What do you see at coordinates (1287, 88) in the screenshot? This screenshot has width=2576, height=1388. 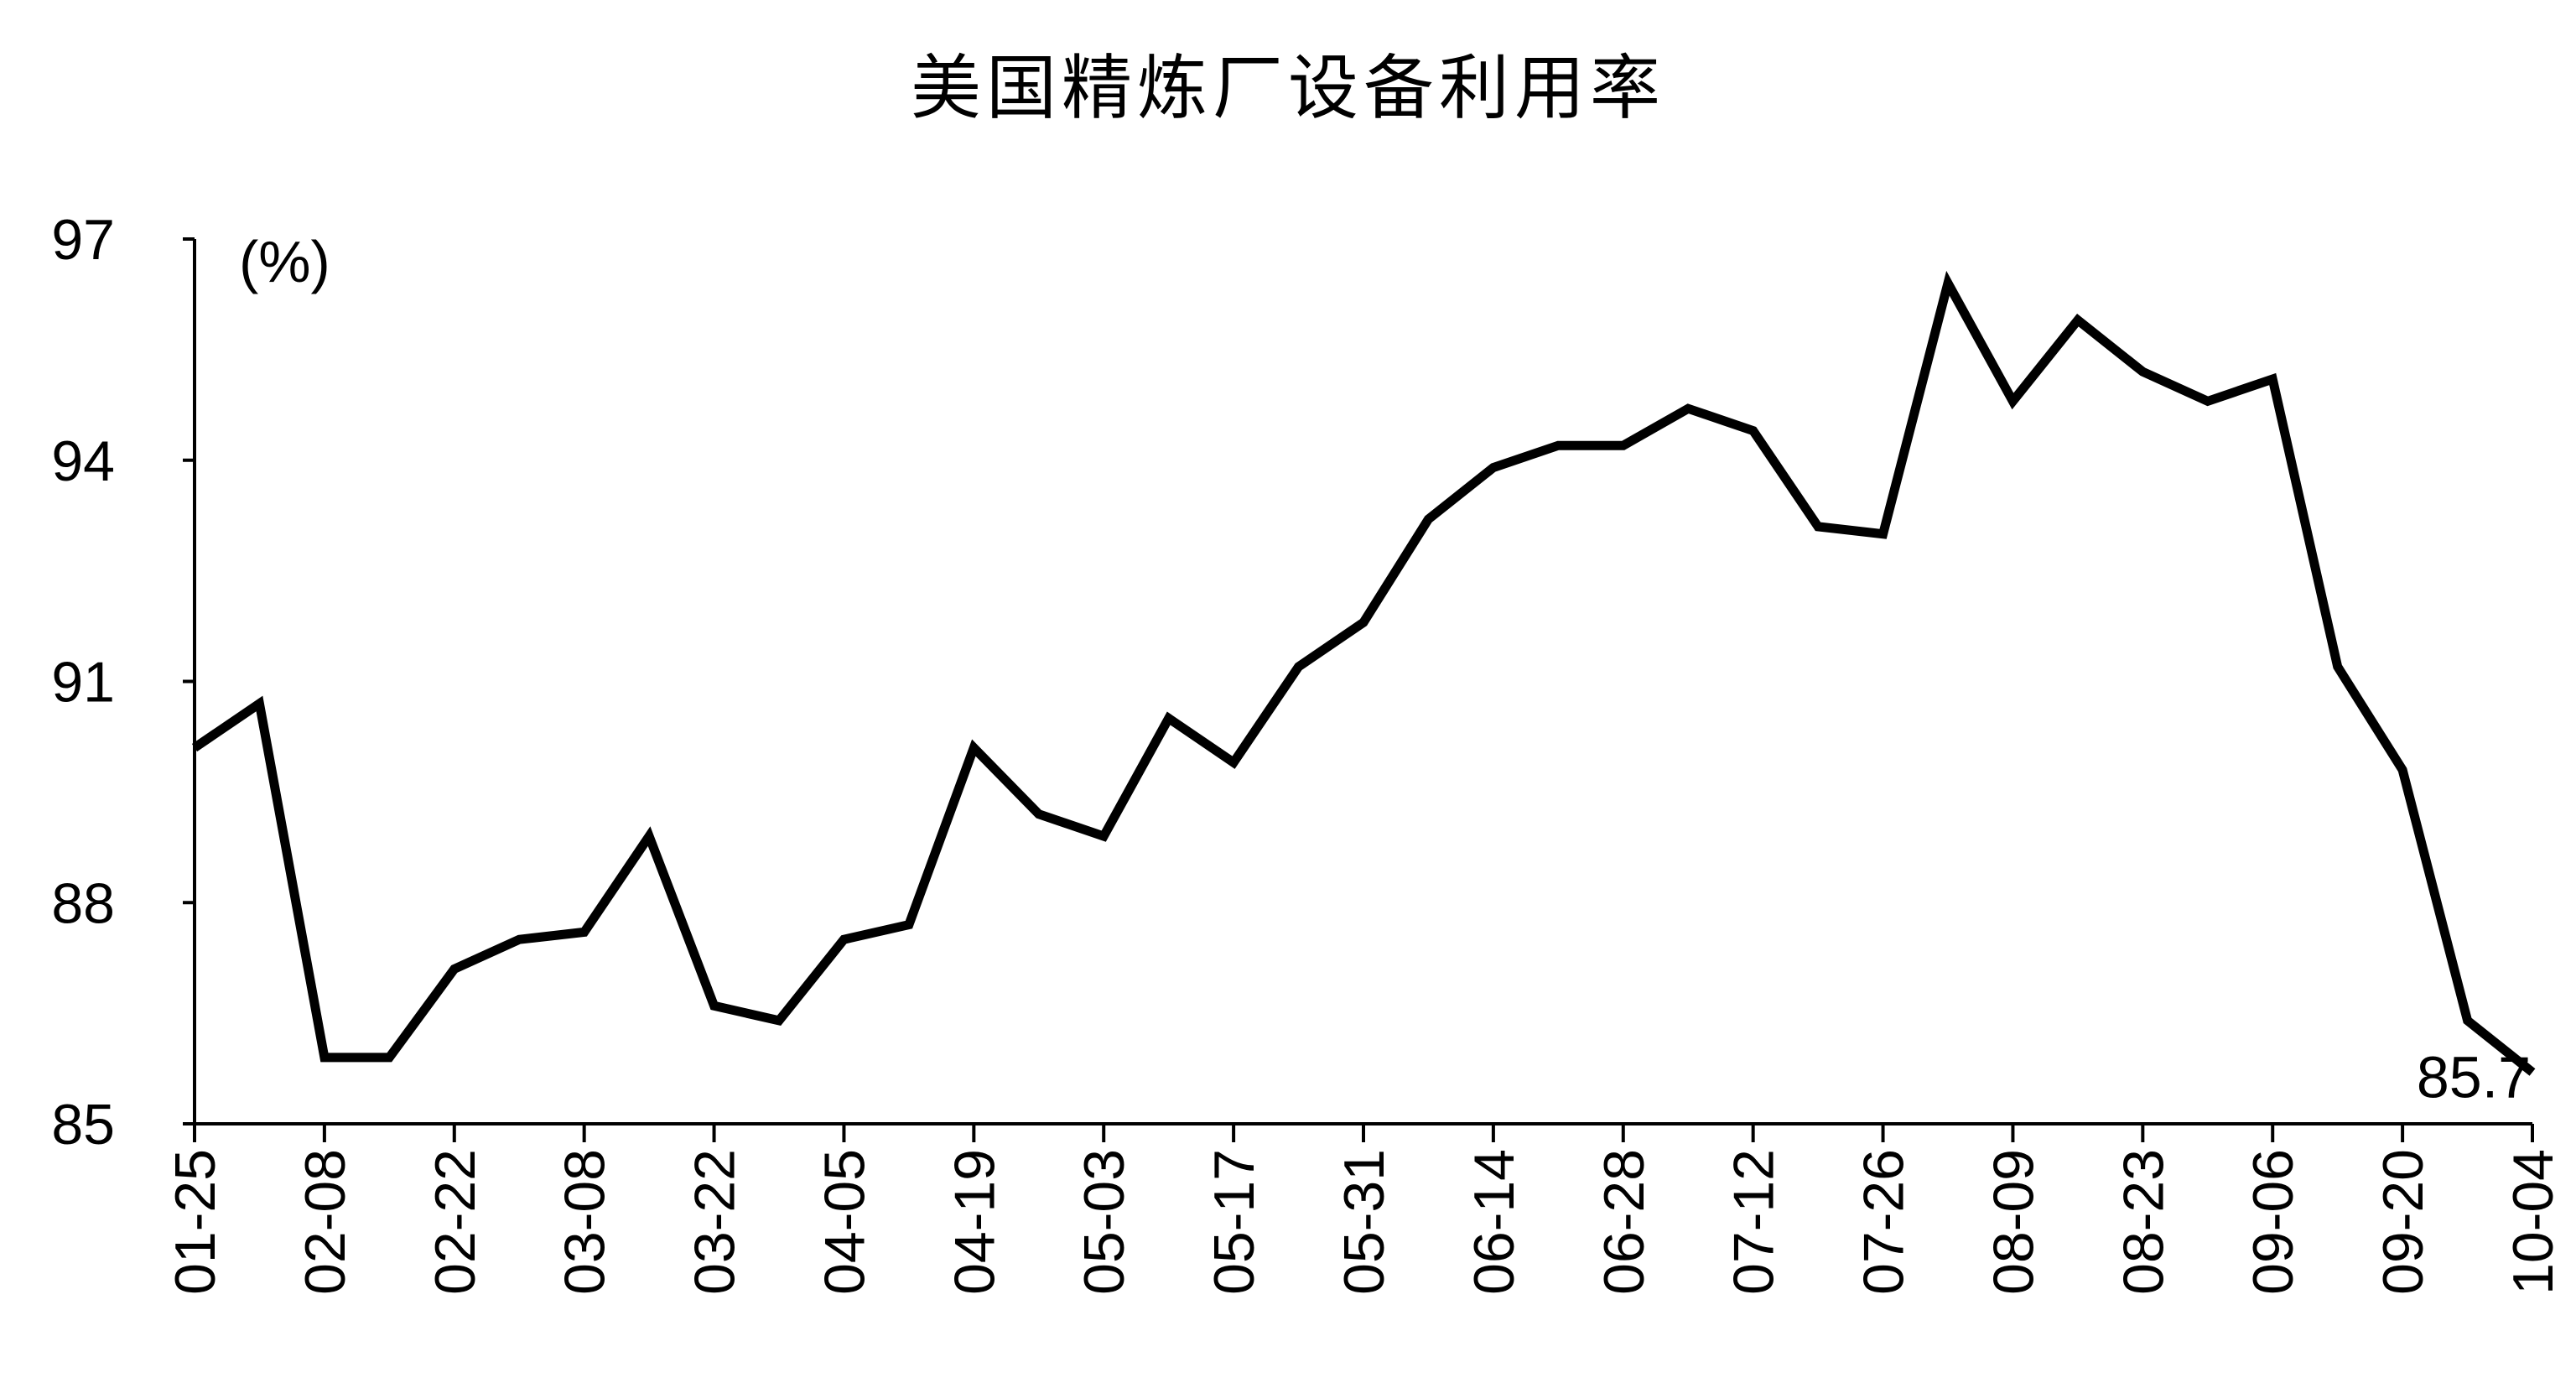 I see `chart-title: 美国精炼厂设备利用率` at bounding box center [1287, 88].